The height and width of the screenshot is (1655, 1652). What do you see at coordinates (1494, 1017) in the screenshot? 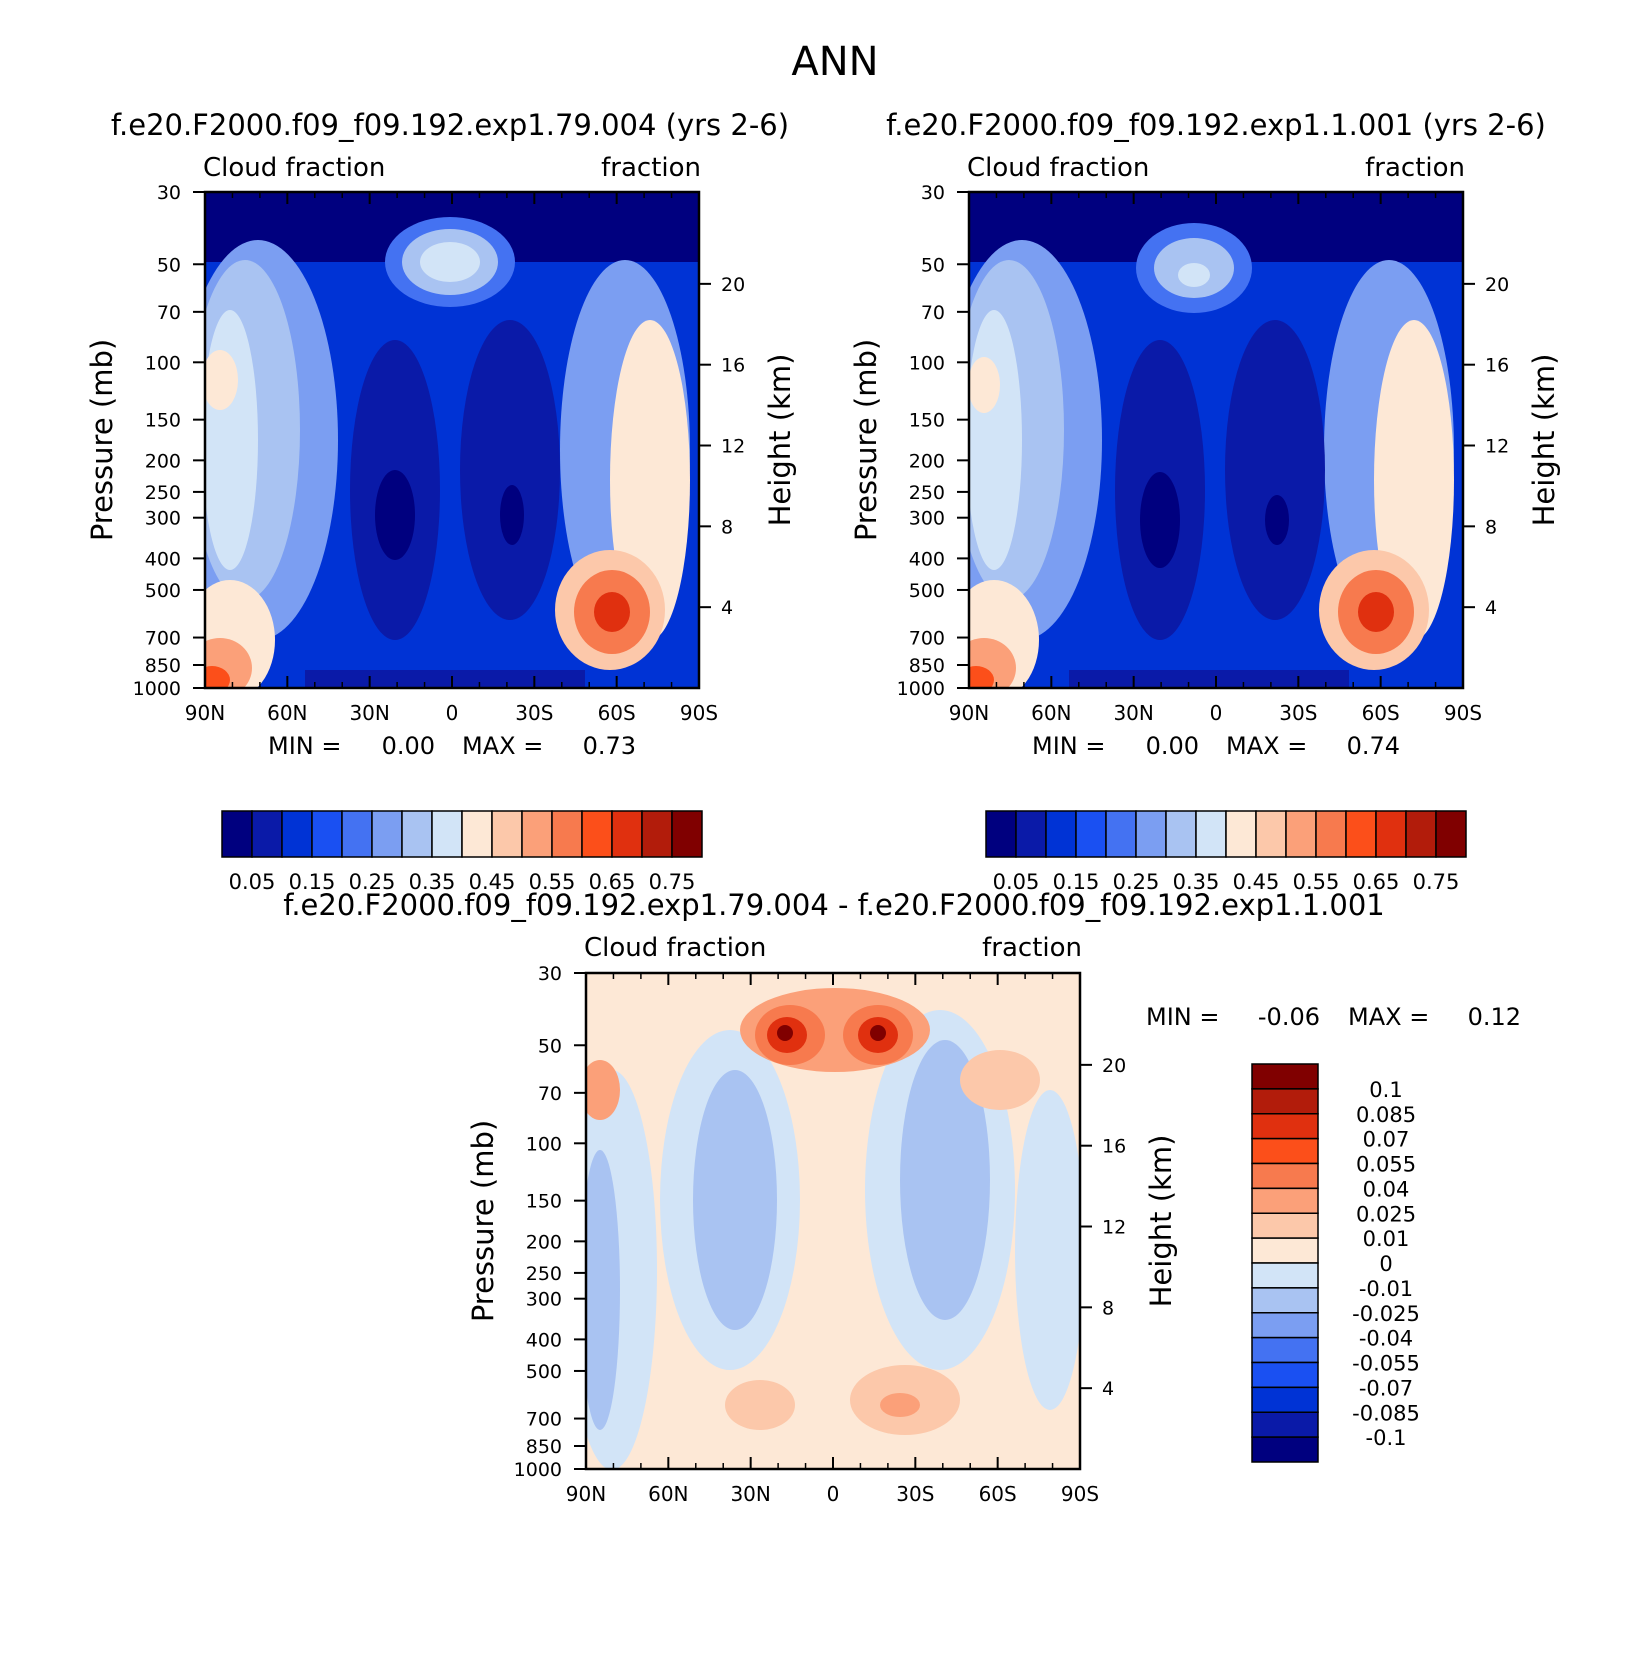
I see `max-value: 0.12` at bounding box center [1494, 1017].